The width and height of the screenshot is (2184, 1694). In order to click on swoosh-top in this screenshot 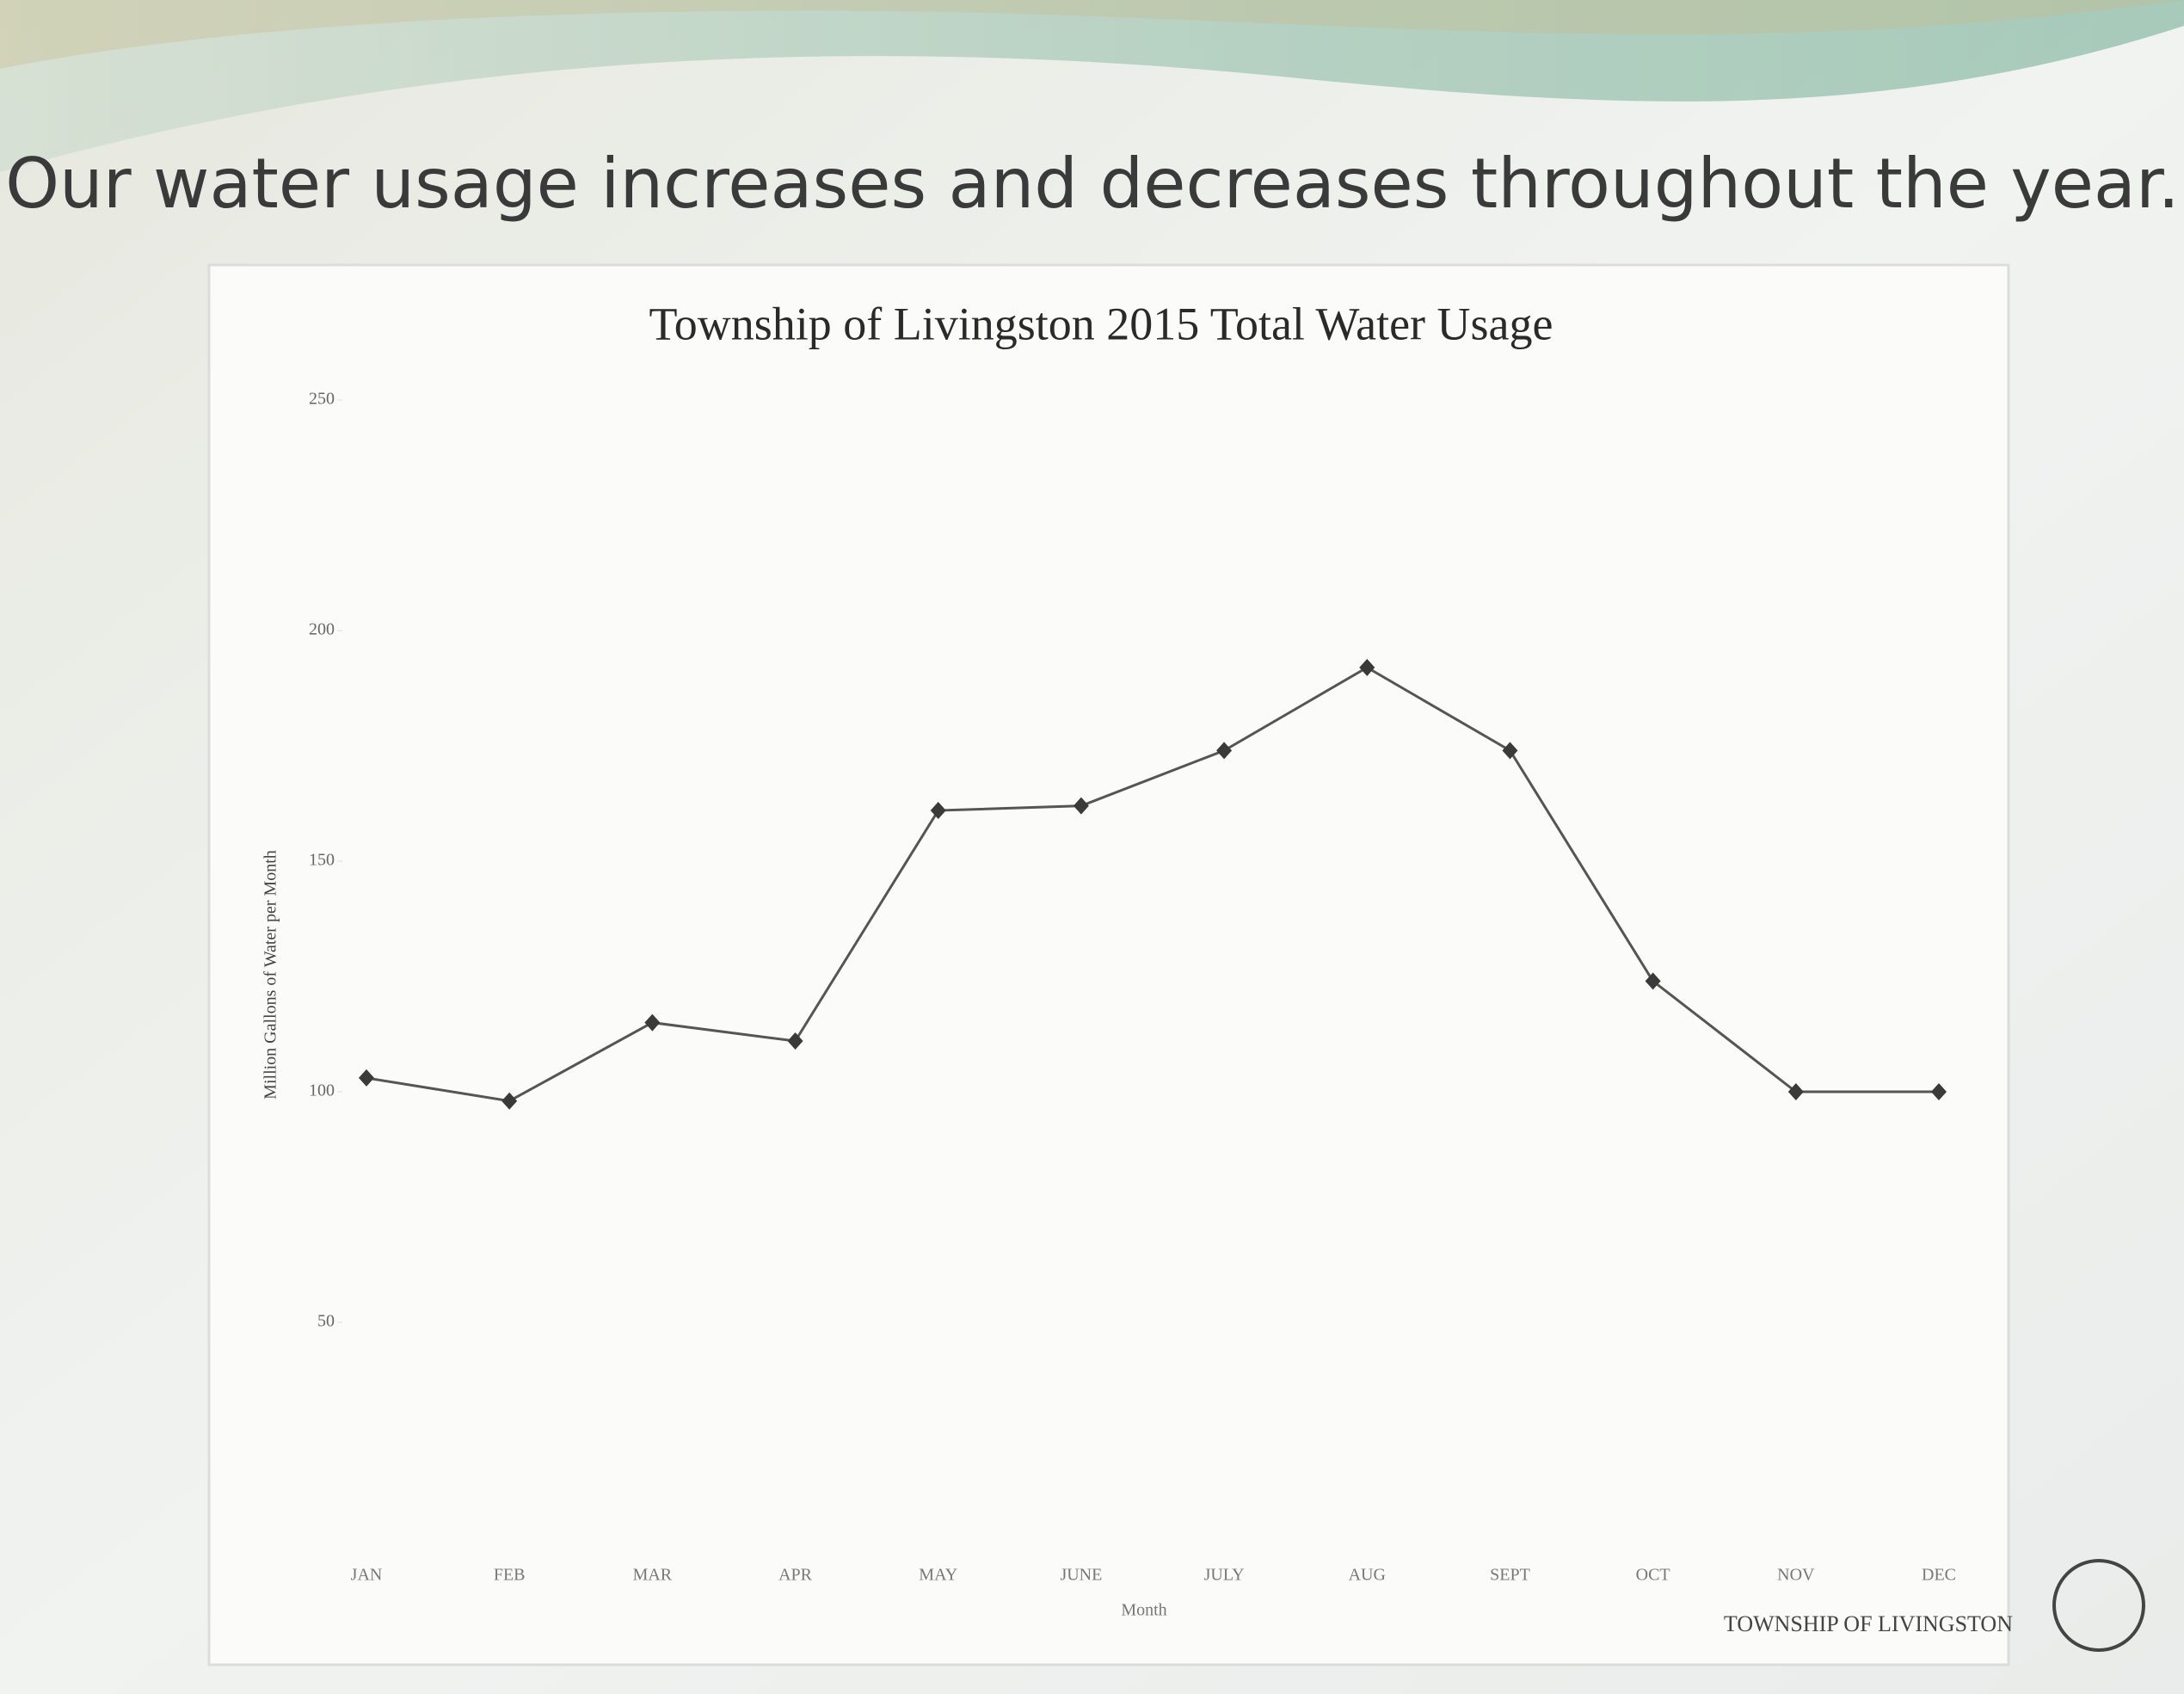, I will do `click(1092, 34)`.